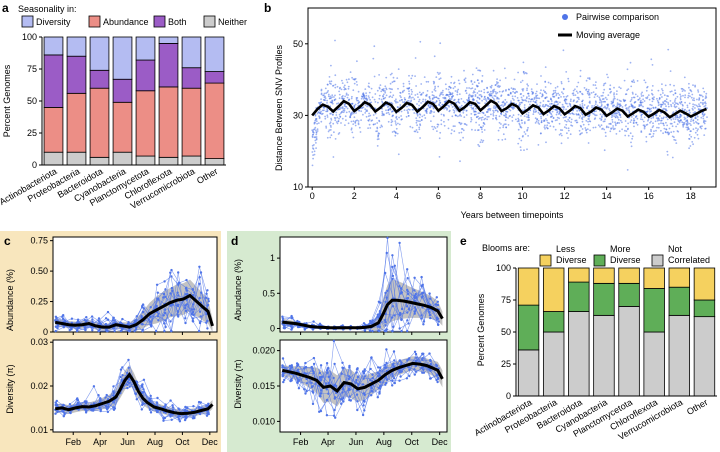 This screenshot has width=720, height=452. What do you see at coordinates (145, 75) in the screenshot?
I see `panel-a-bar-planctomycetota-both` at bounding box center [145, 75].